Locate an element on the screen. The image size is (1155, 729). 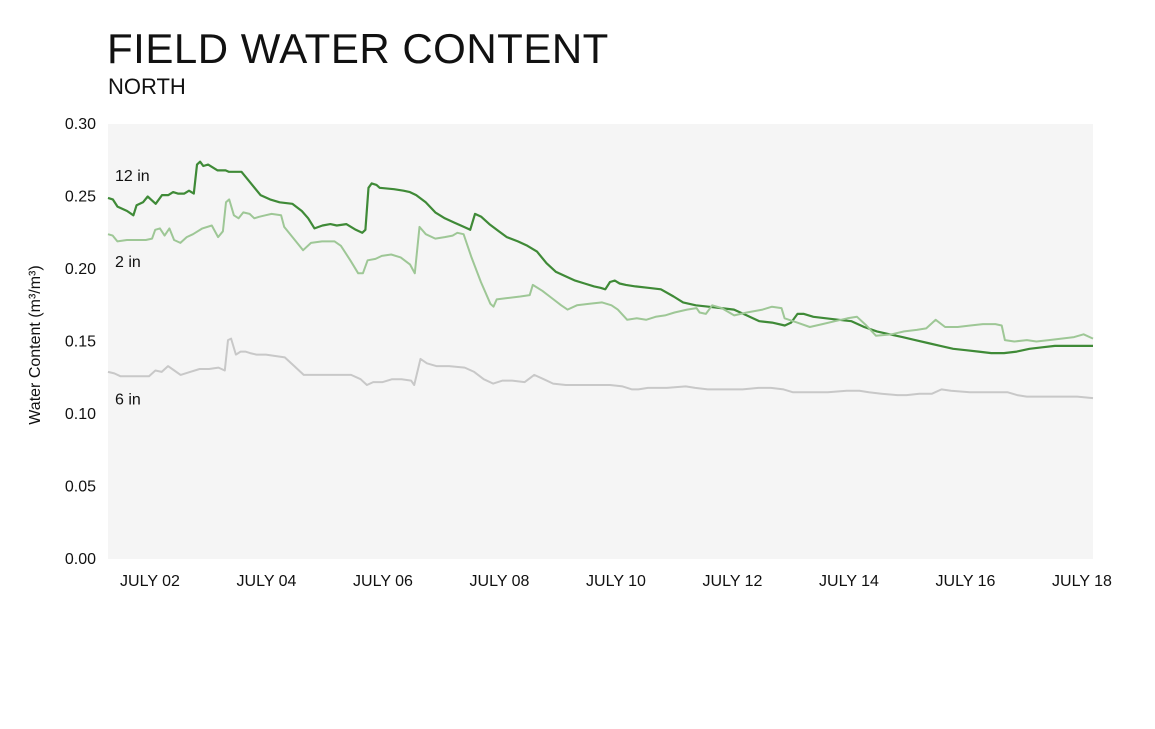
series-label-2-in: 2 in is located at coordinates (128, 262).